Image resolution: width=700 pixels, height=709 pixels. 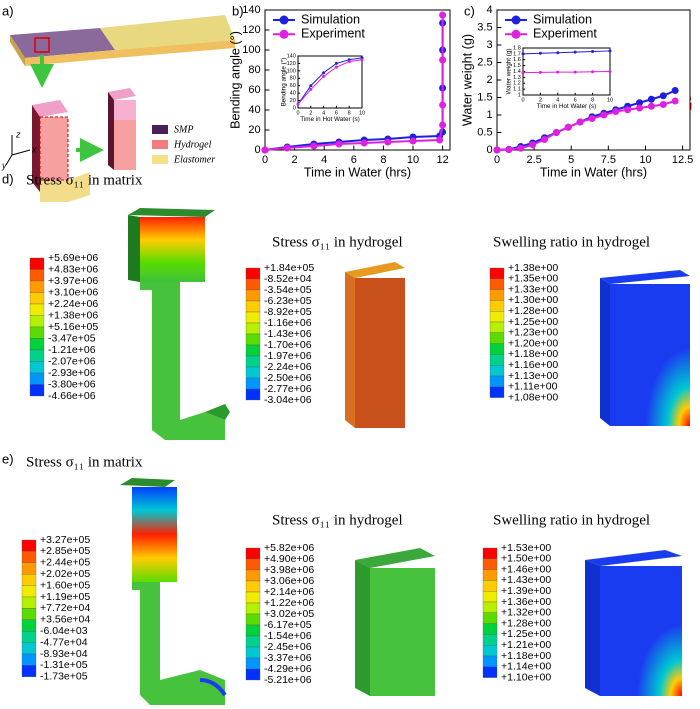 I want to click on colorbar-label: +1.28e+00, so click(x=526, y=623).